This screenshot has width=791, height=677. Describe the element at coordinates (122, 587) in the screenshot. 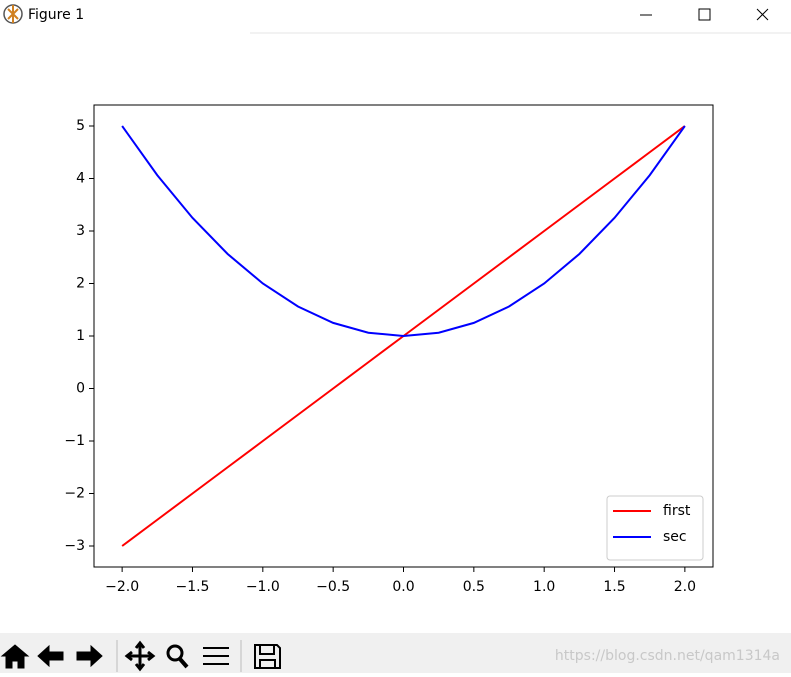

I see `x-tick-label: −2.0` at that location.